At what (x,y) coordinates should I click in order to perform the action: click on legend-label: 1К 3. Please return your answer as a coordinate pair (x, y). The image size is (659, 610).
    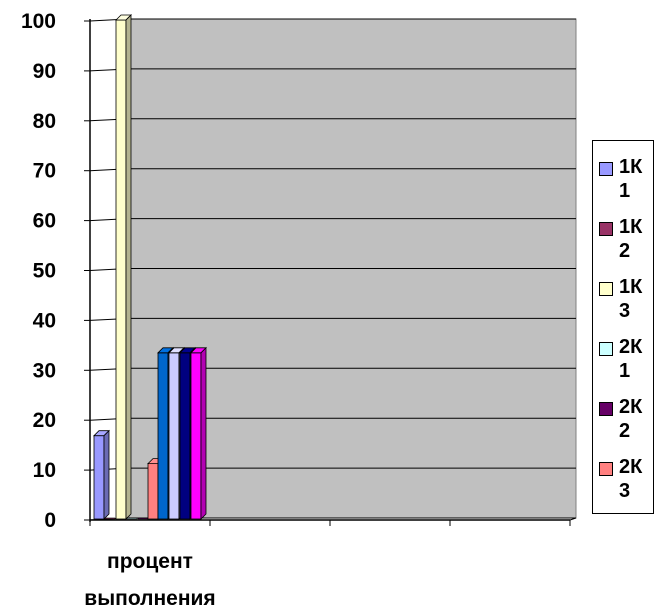
    Looking at the image, I should click on (631, 299).